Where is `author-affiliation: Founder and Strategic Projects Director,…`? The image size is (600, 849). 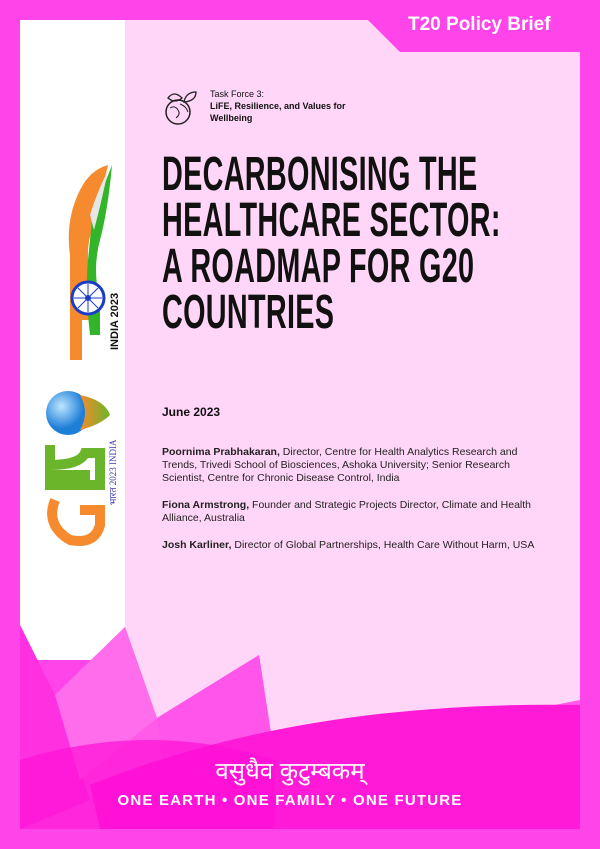 author-affiliation: Founder and Strategic Projects Director,… is located at coordinates (347, 511).